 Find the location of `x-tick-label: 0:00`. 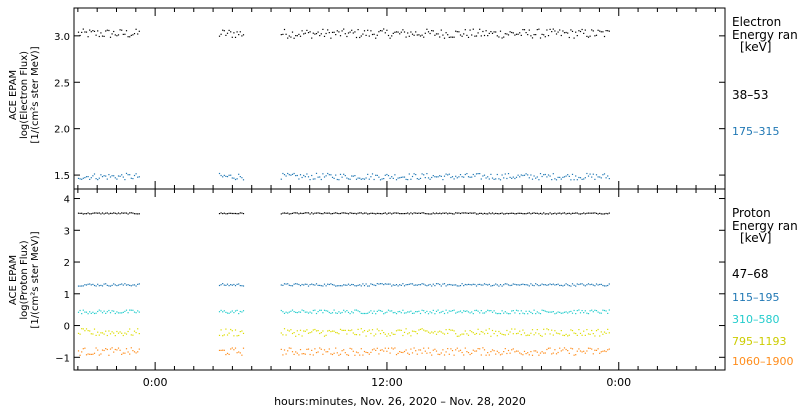

x-tick-label: 0:00 is located at coordinates (618, 382).